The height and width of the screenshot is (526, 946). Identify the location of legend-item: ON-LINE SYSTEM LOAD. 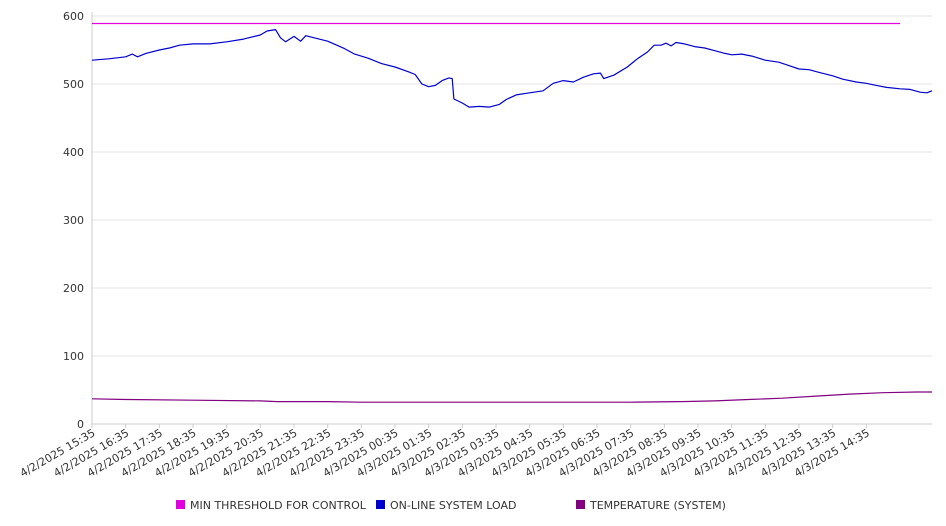
(446, 505).